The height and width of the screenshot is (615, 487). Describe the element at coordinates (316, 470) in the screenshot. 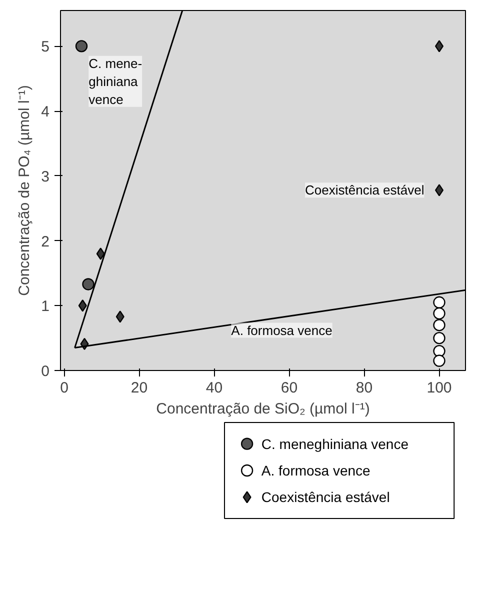

I see `legend-label: A. formosa vence` at that location.